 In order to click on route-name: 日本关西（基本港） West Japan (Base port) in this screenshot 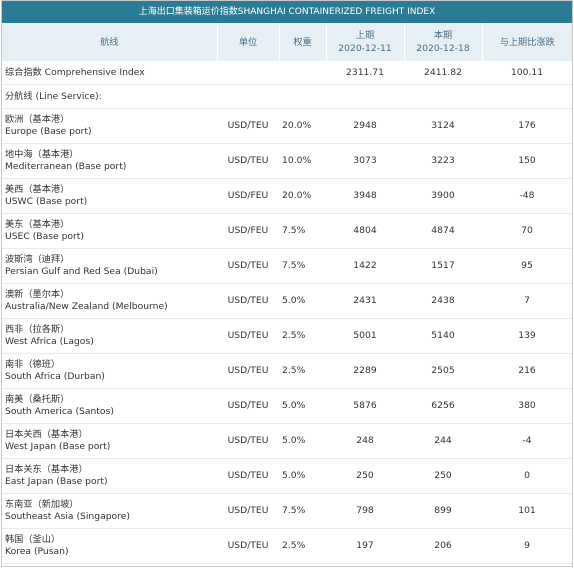, I will do `click(109, 441)`.